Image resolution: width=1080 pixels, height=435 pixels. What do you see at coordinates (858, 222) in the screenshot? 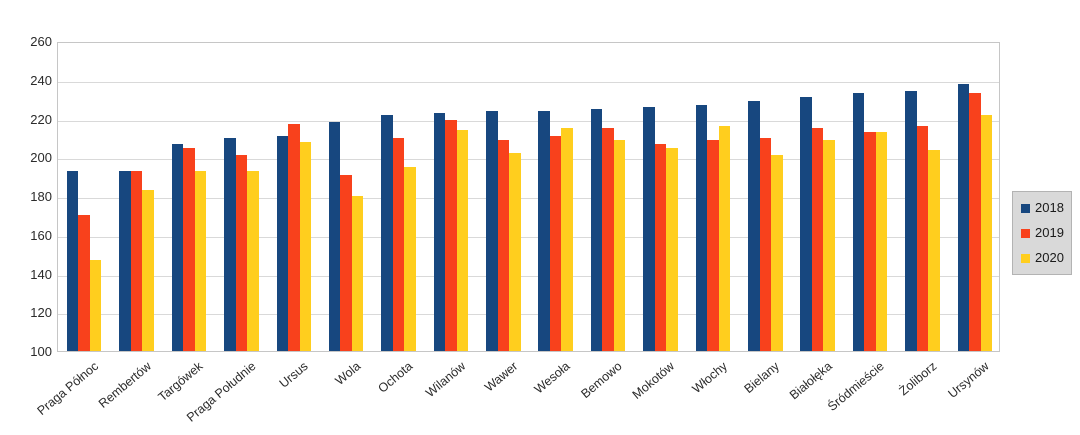
I see `bar-2018-śródmieście` at bounding box center [858, 222].